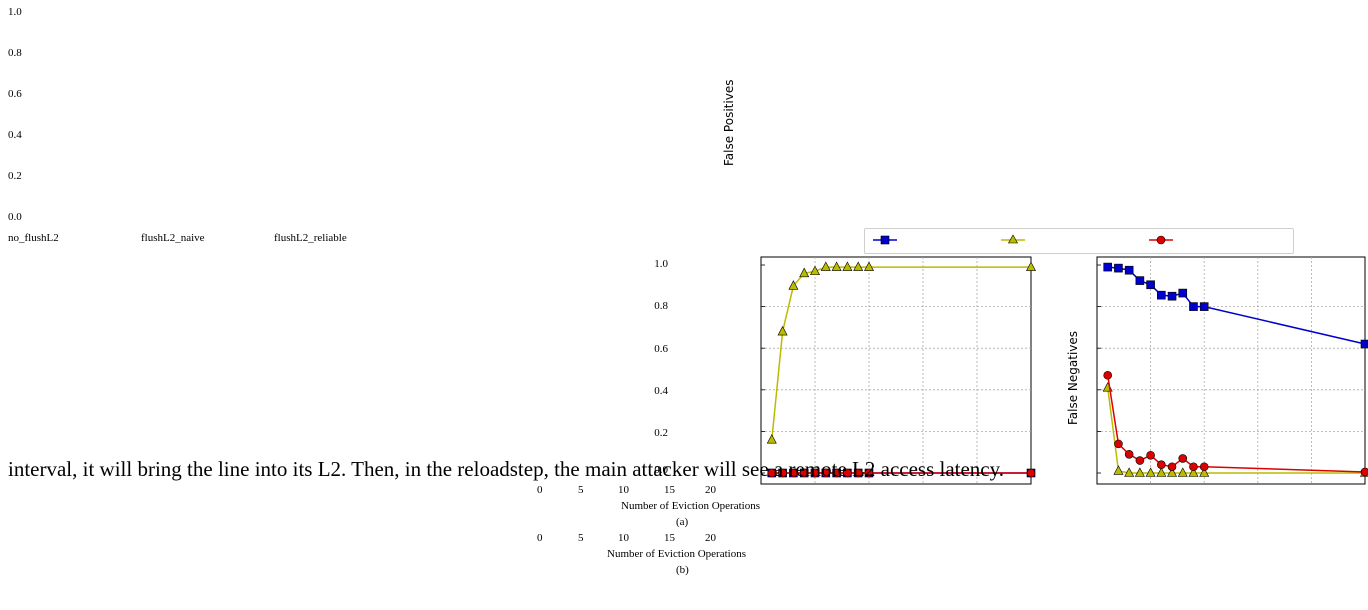 This screenshot has width=1368, height=610. Describe the element at coordinates (885, 240) in the screenshot. I see `legend-entry-square` at that location.